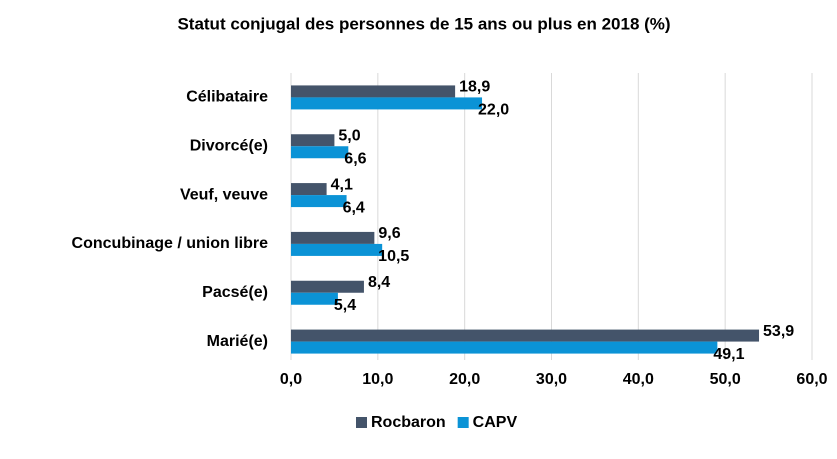  Describe the element at coordinates (811, 379) in the screenshot. I see `x-tick-label: 60,0` at that location.